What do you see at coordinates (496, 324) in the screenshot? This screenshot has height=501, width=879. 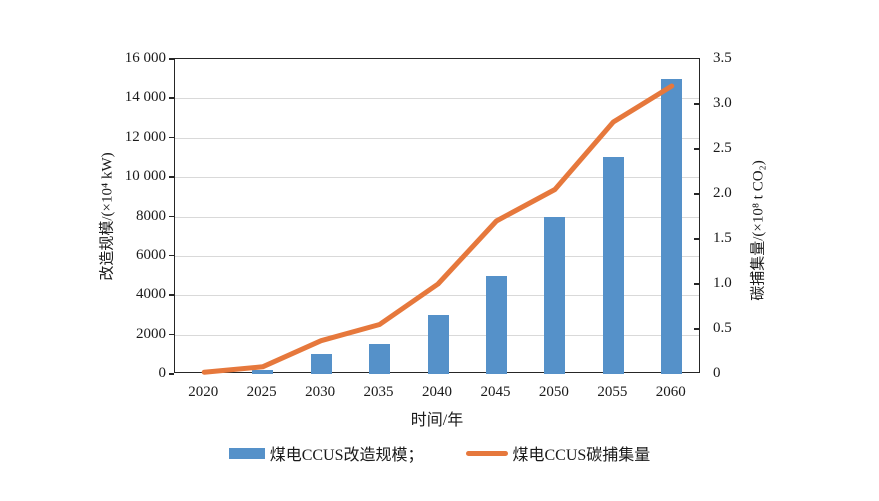 I see `bar-2045` at bounding box center [496, 324].